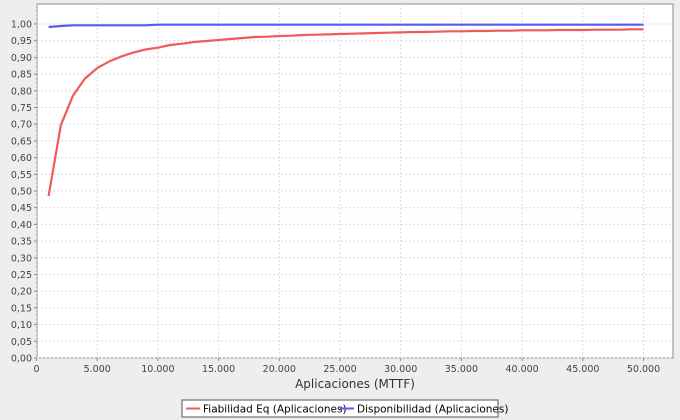 This screenshot has width=680, height=420. Describe the element at coordinates (400, 369) in the screenshot. I see `x-tick-label: 30.000` at that location.